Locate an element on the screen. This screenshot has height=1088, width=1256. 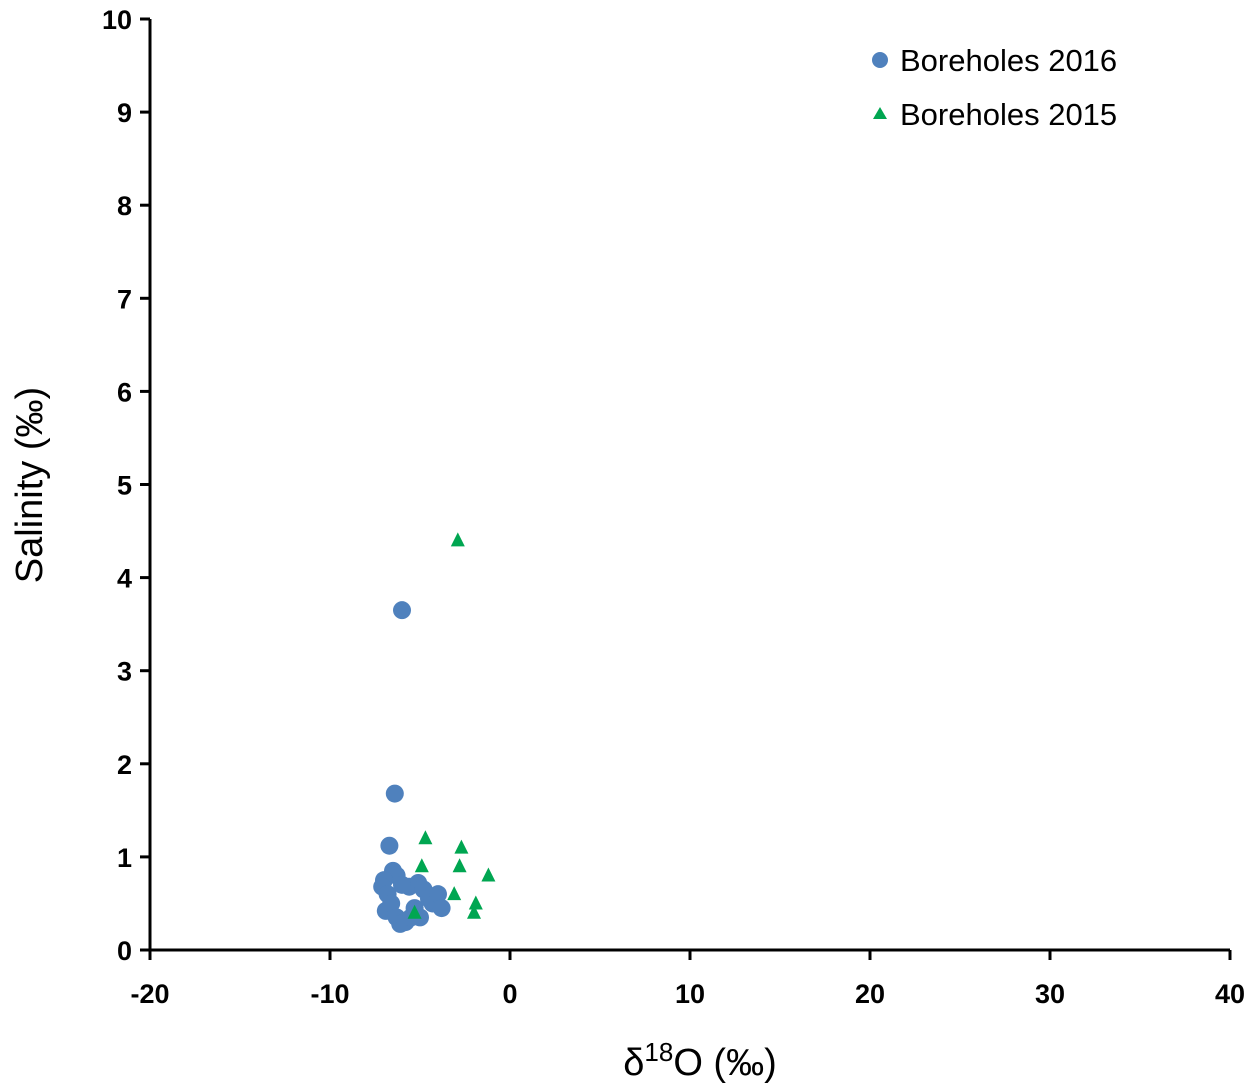
x-tick-label: 30 is located at coordinates (1050, 994).